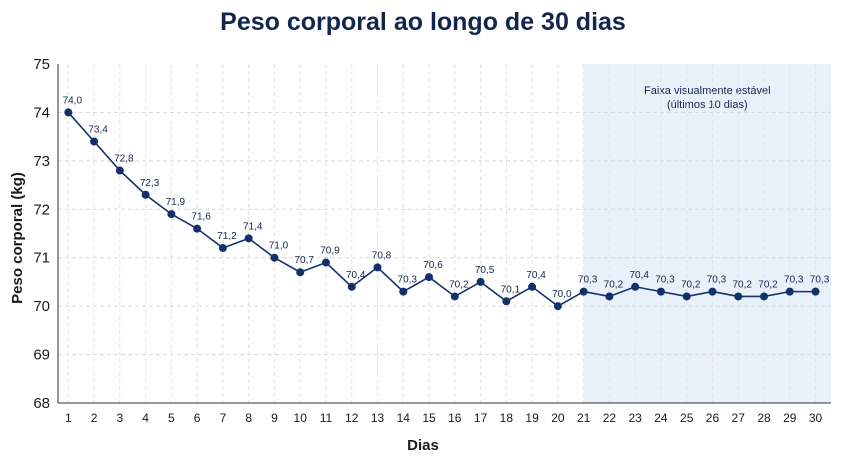 This screenshot has width=846, height=464. What do you see at coordinates (562, 294) in the screenshot?
I see `data-label: 70,0` at bounding box center [562, 294].